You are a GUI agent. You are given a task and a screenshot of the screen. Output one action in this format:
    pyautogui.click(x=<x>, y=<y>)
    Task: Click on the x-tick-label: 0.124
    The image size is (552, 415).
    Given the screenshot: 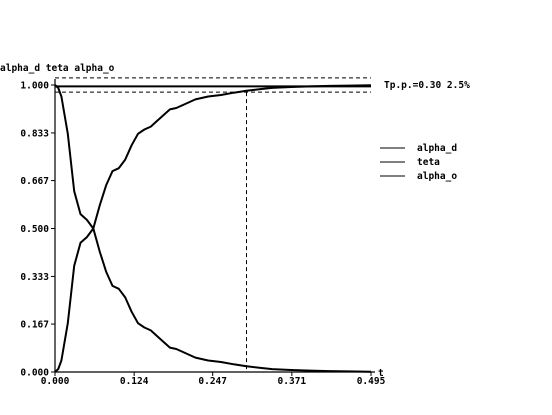 What is the action you would take?
    pyautogui.click(x=134, y=381)
    